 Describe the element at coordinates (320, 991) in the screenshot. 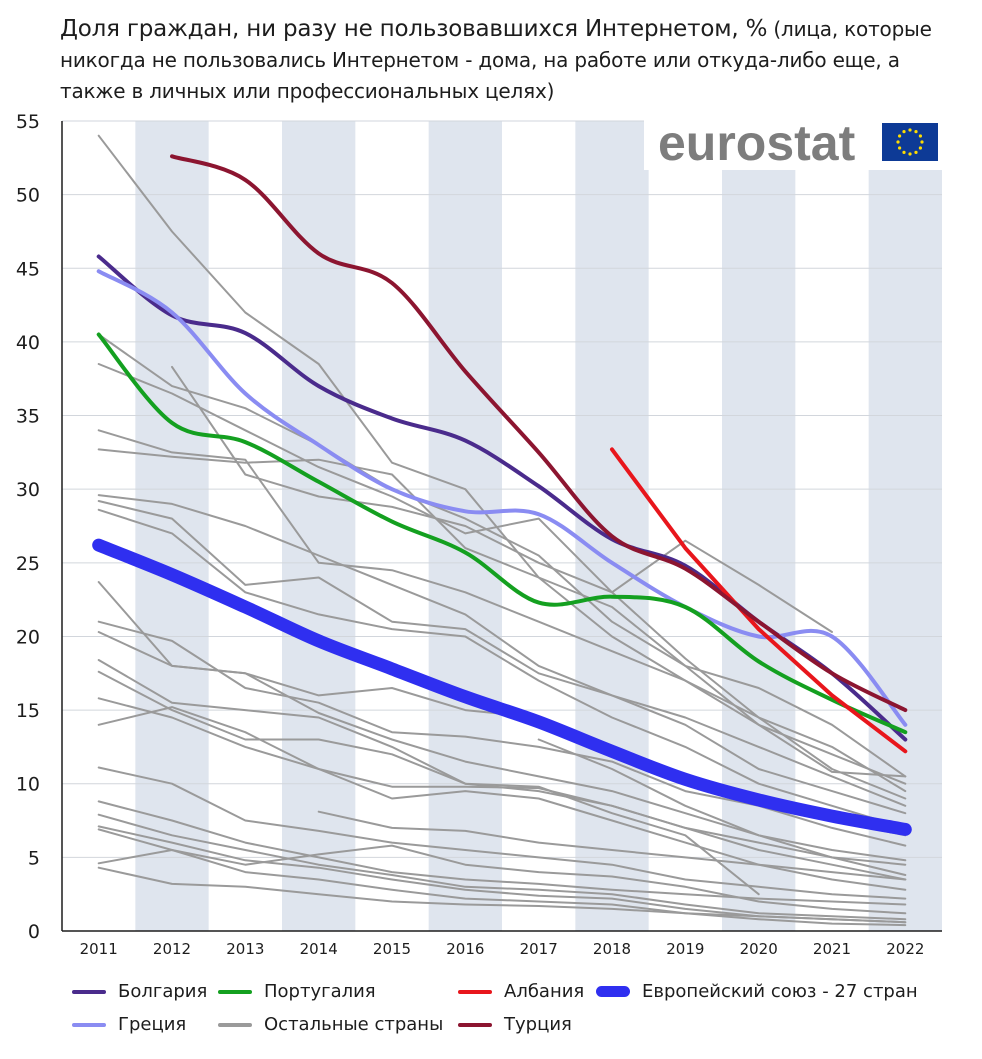

I see `legend-label: Португалия` at that location.